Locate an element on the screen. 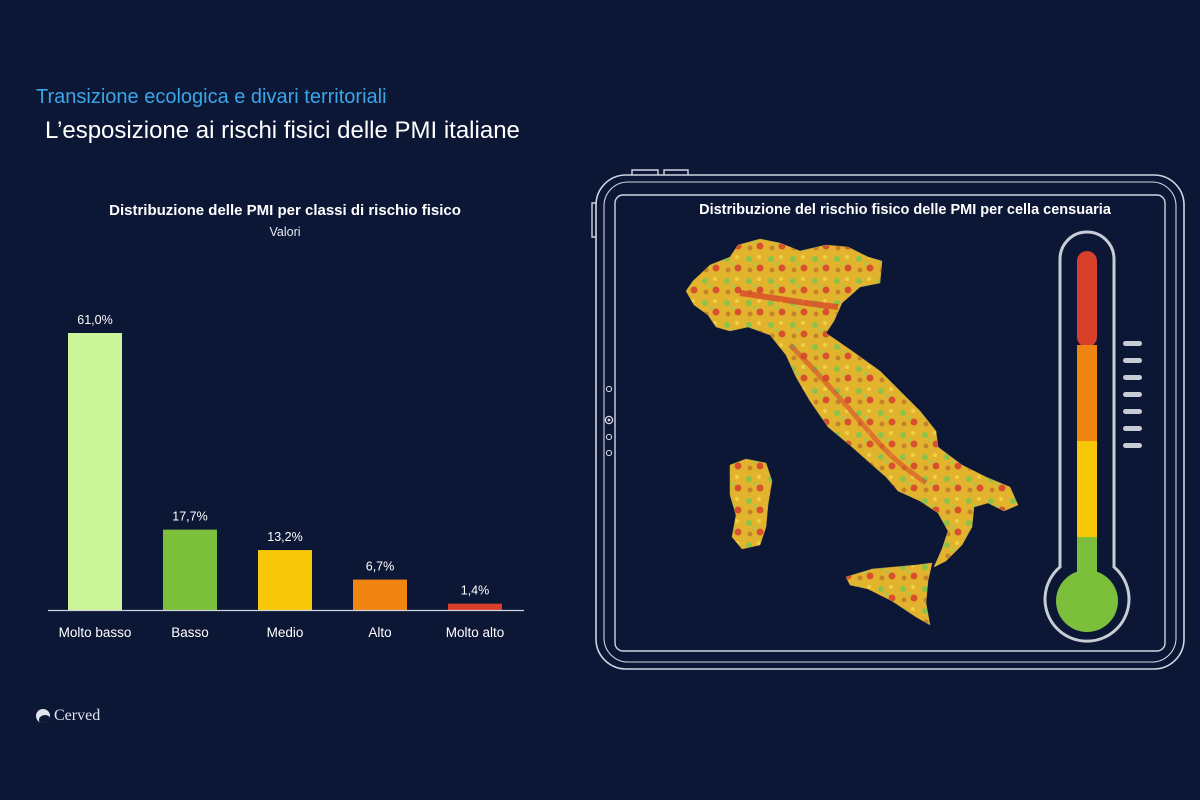 This screenshot has height=800, width=1200. tablet-top-button is located at coordinates (660, 172).